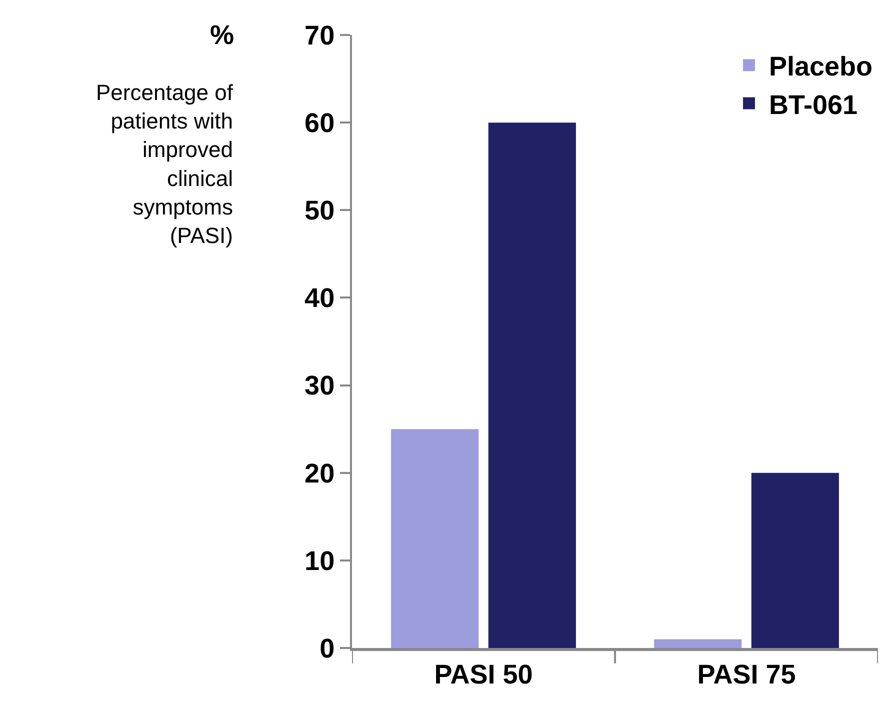 The image size is (883, 728). Describe the element at coordinates (319, 561) in the screenshot. I see `y-tick-label: 10` at that location.